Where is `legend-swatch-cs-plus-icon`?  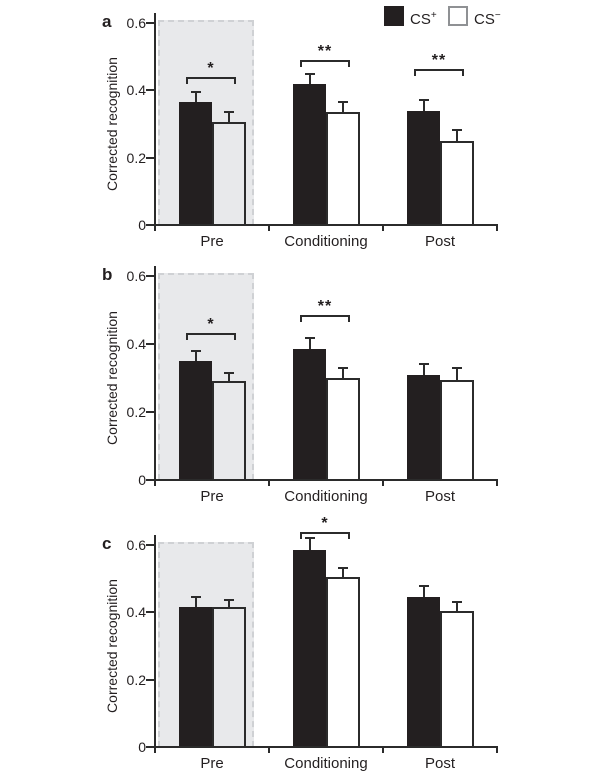
legend-swatch-cs-plus-icon is located at coordinates (394, 16).